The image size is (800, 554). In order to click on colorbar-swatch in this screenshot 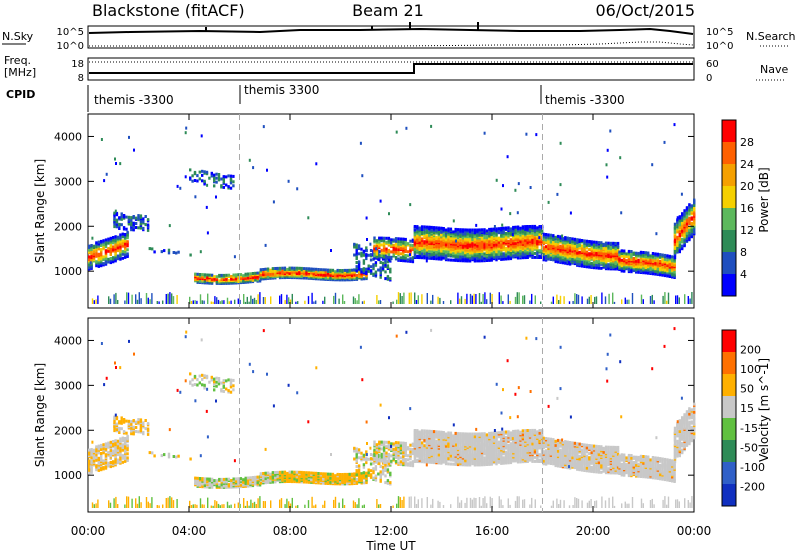, I will do `click(729, 263)`.